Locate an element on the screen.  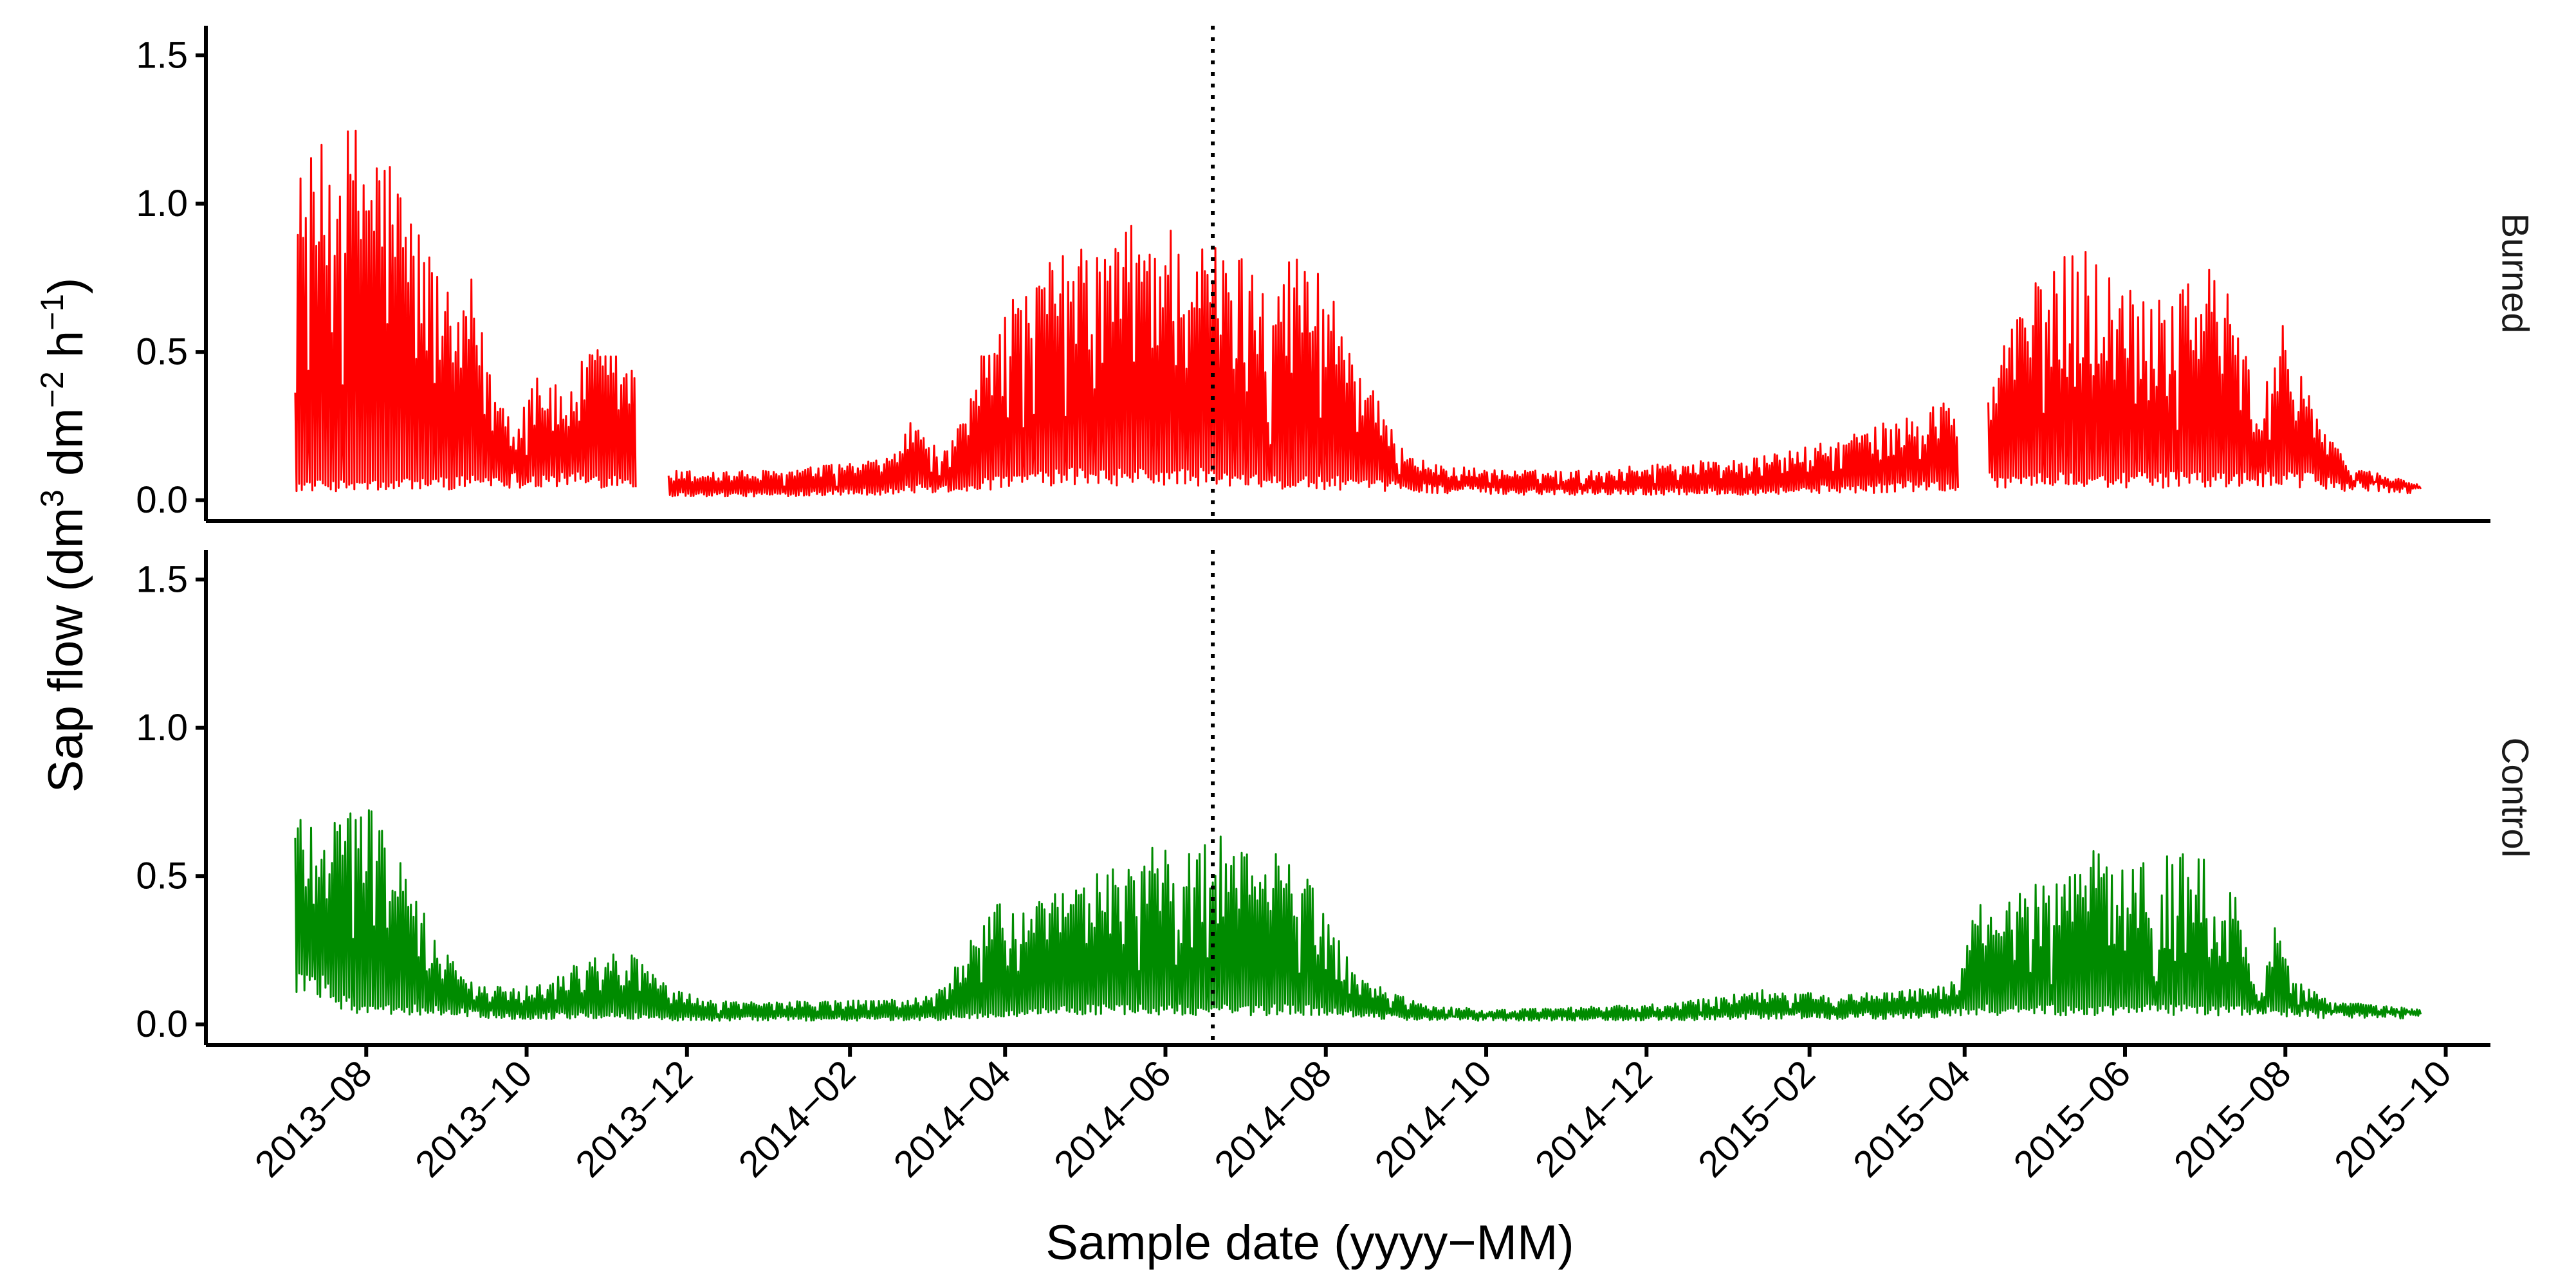
y-axis-title: Sap flow (dm3 dm−2 h−1) is located at coordinates (63, 535).